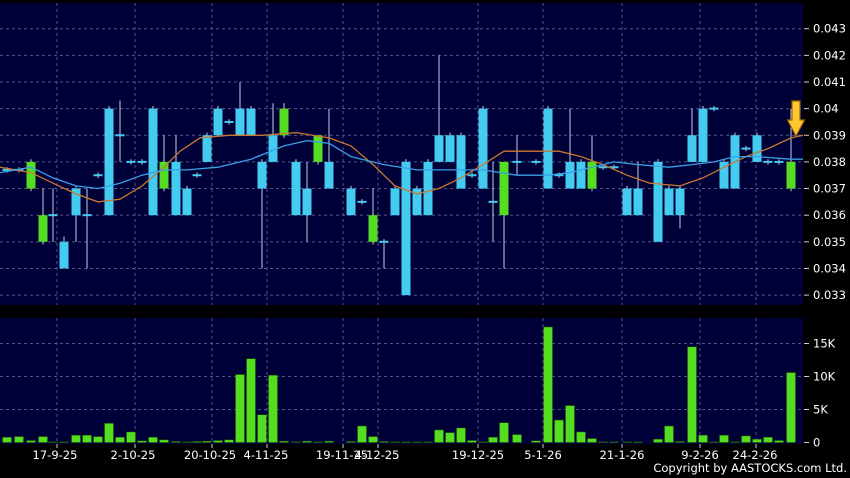  What do you see at coordinates (700, 455) in the screenshot?
I see `date-label: 9-2-26` at bounding box center [700, 455].